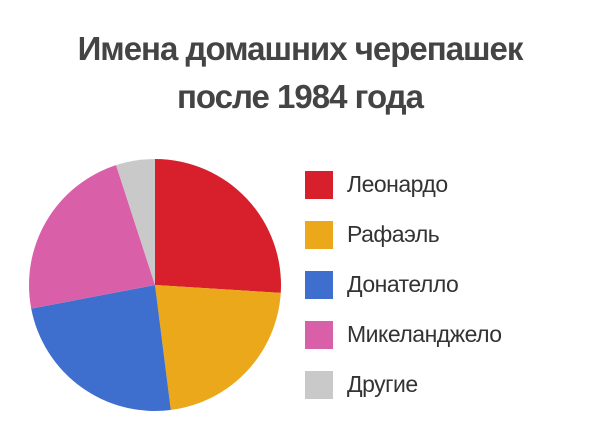  What do you see at coordinates (382, 384) in the screenshot?
I see `legend-label: Другие` at bounding box center [382, 384].